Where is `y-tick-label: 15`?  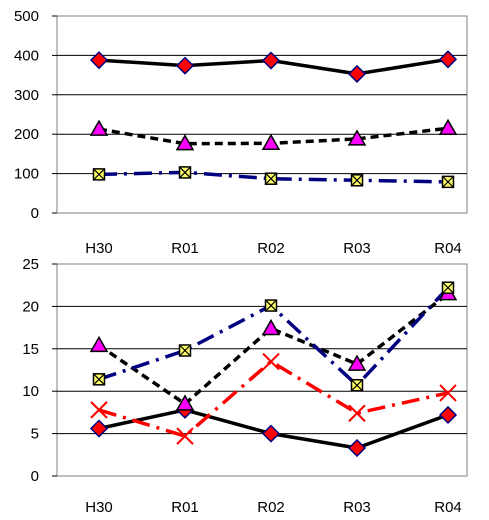 y-tick-label: 15 is located at coordinates (30, 349).